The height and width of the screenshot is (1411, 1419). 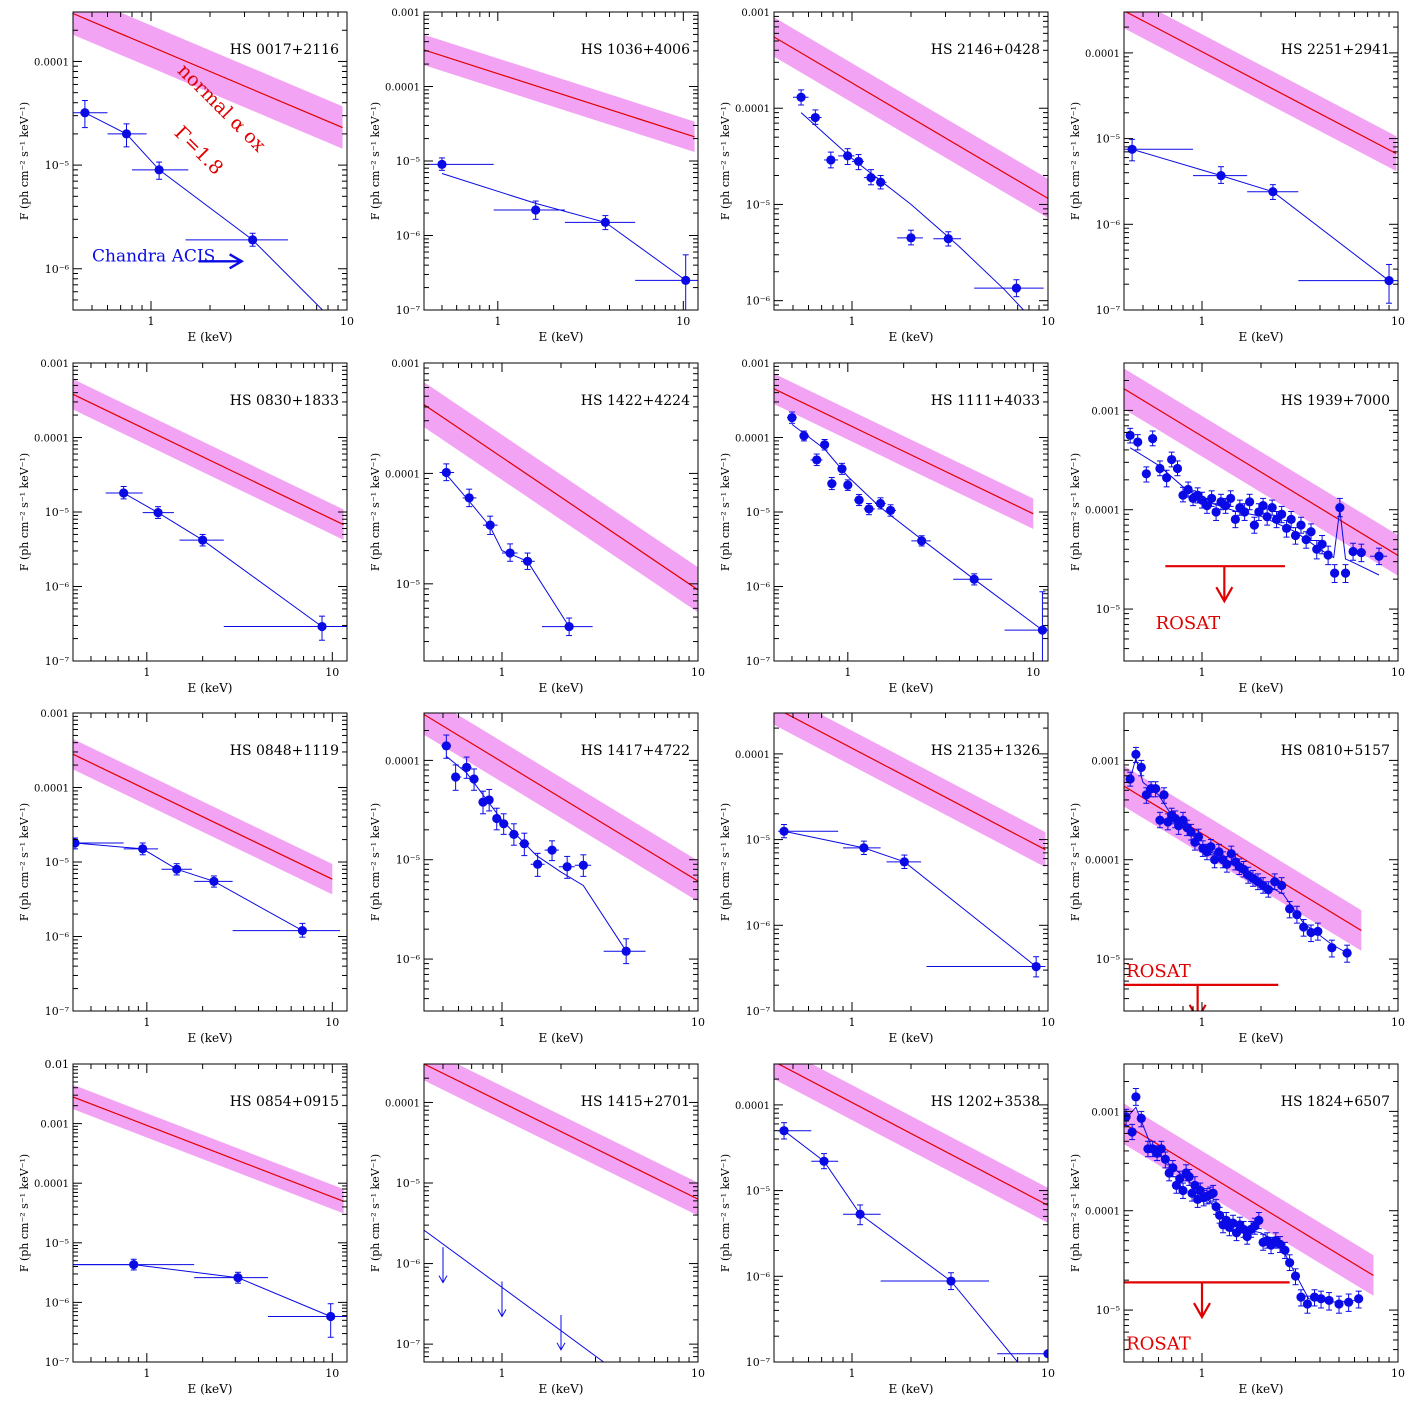 What do you see at coordinates (985, 1102) in the screenshot?
I see `panel-title: HS 1202+3538` at bounding box center [985, 1102].